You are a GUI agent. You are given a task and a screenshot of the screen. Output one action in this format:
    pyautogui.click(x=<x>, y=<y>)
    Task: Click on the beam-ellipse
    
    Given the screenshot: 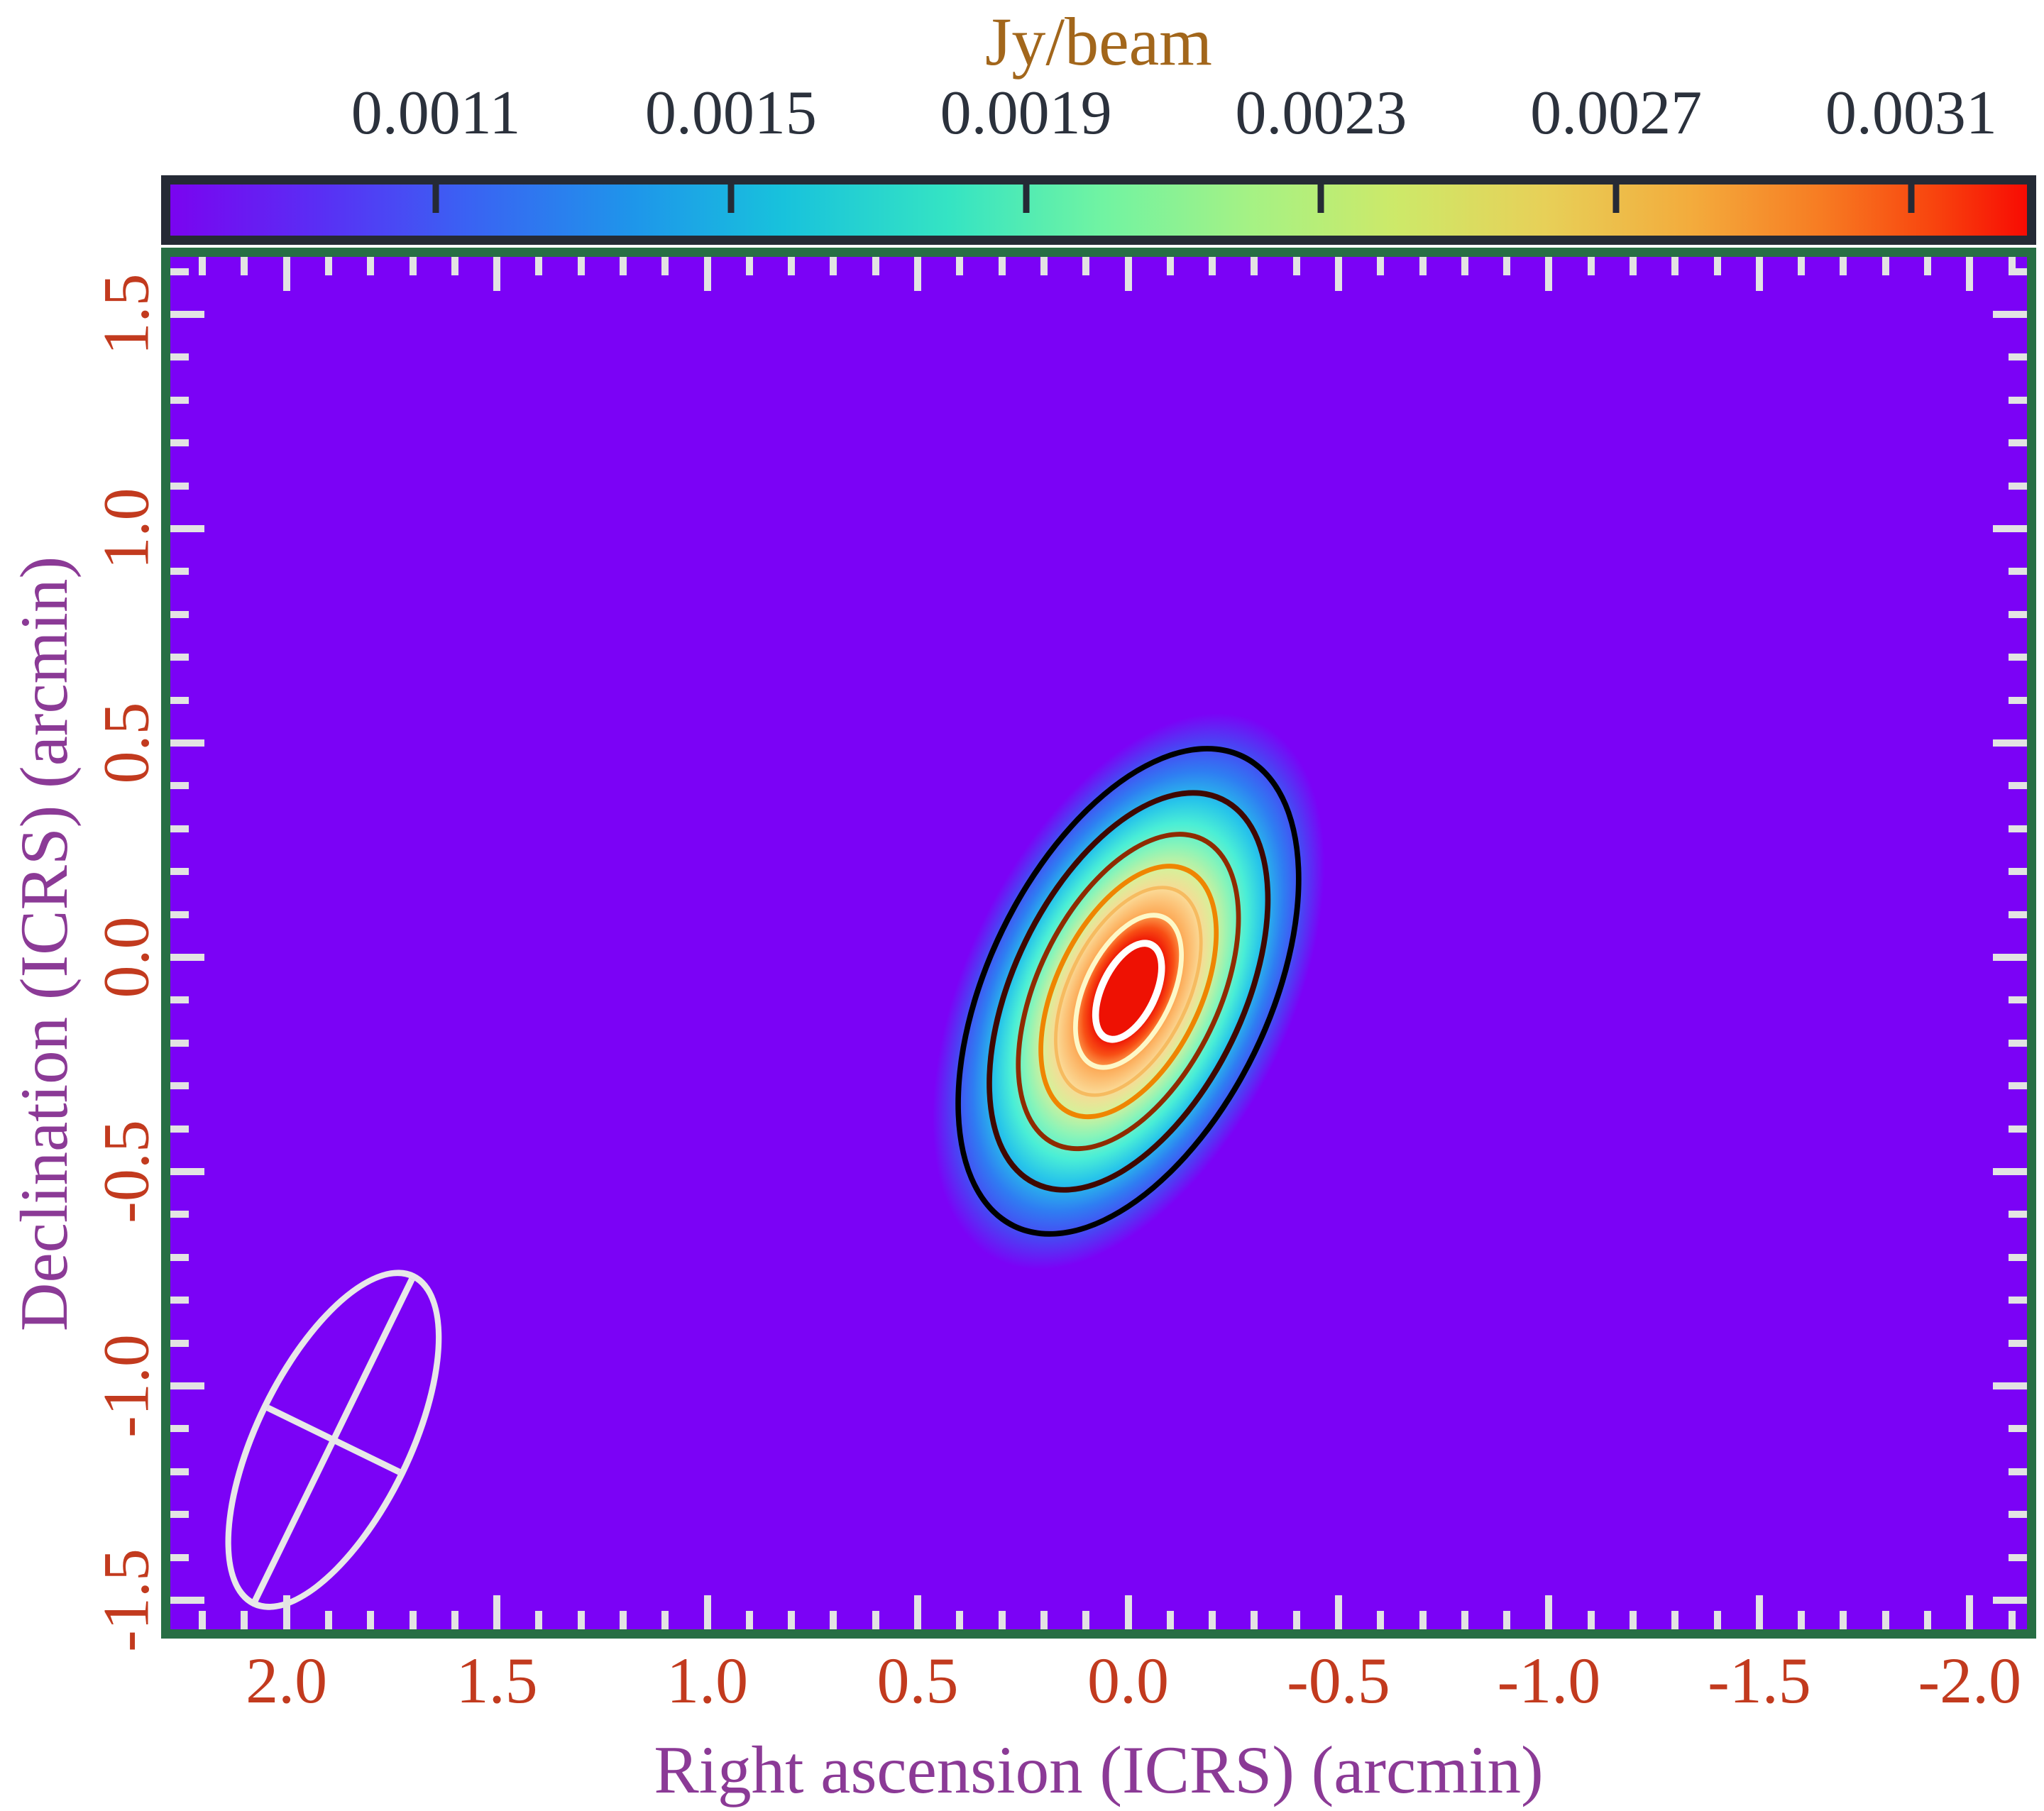 What is the action you would take?
    pyautogui.click(x=333, y=1433)
    